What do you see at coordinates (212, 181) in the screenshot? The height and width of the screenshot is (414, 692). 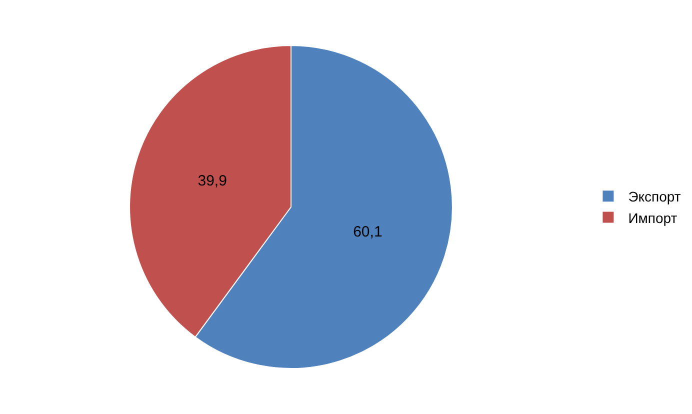 I see `data-label: 39,9` at bounding box center [212, 181].